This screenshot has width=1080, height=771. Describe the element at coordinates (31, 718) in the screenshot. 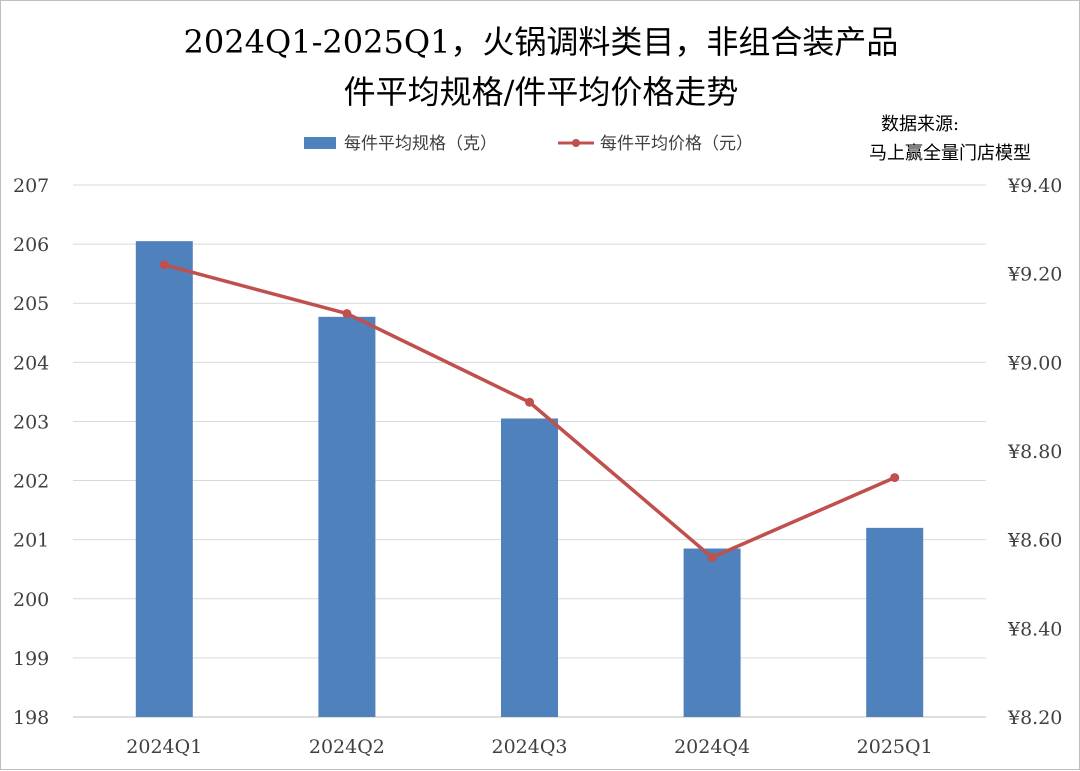

I see `left-tick-label: 198` at that location.